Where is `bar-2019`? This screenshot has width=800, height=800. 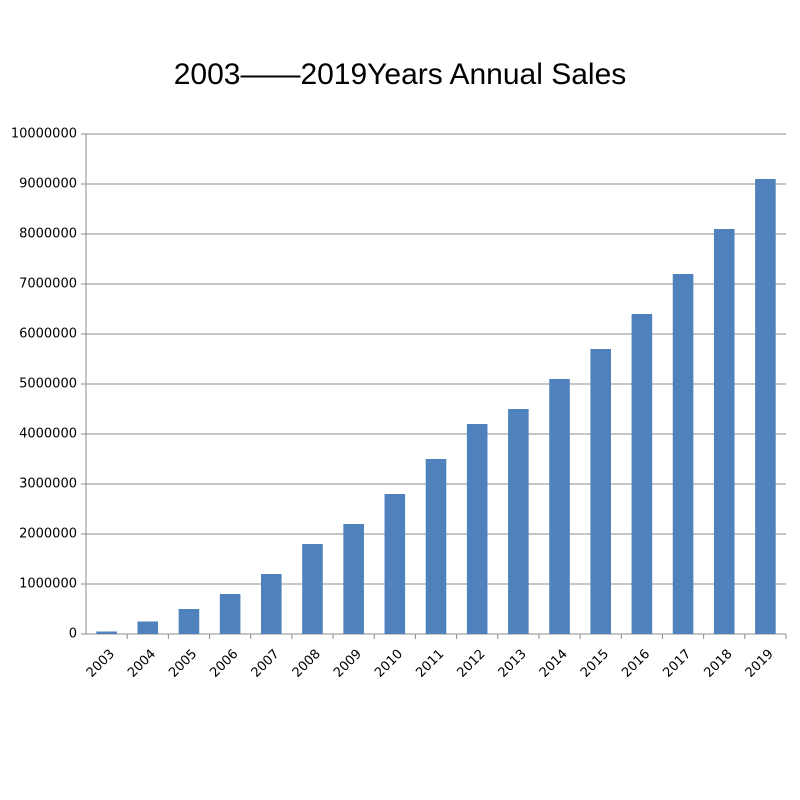 bar-2019 is located at coordinates (765, 406).